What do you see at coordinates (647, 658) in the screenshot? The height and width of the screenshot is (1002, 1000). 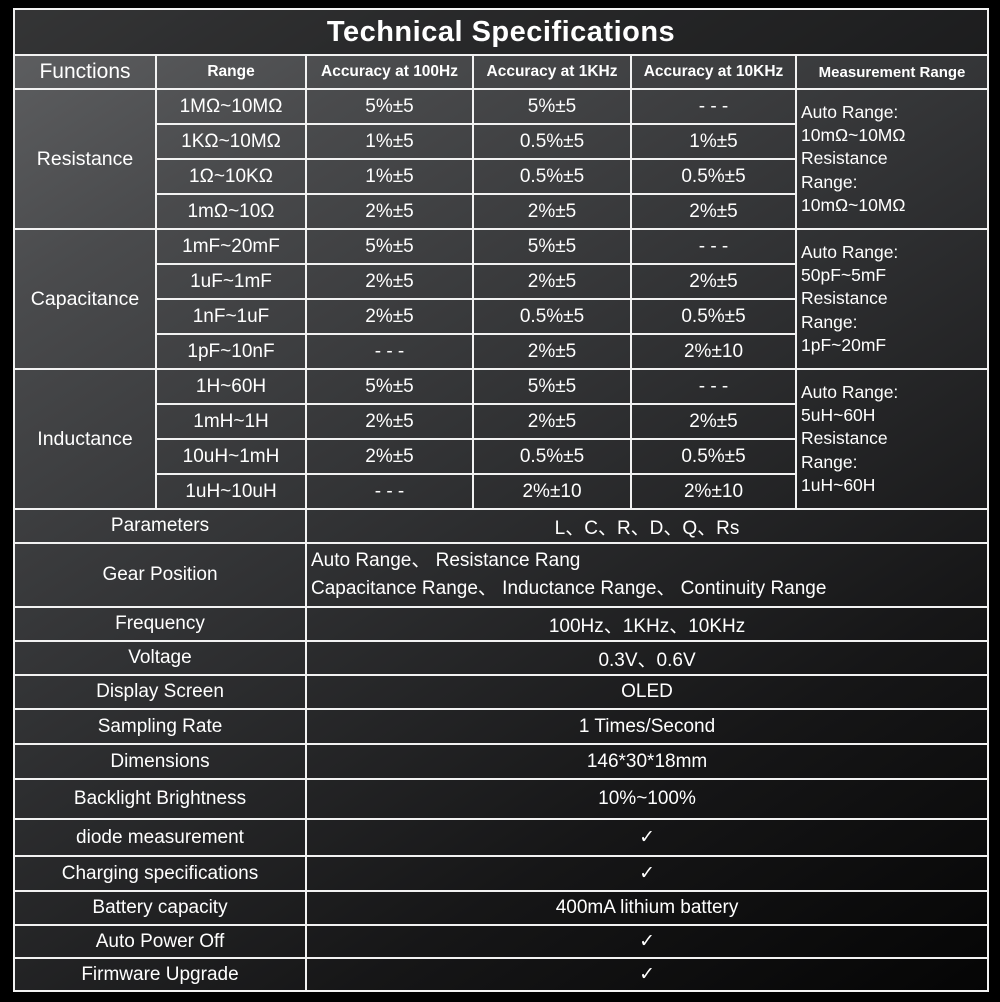 I see `spec-value-voltage: 0.3V、0.6V` at bounding box center [647, 658].